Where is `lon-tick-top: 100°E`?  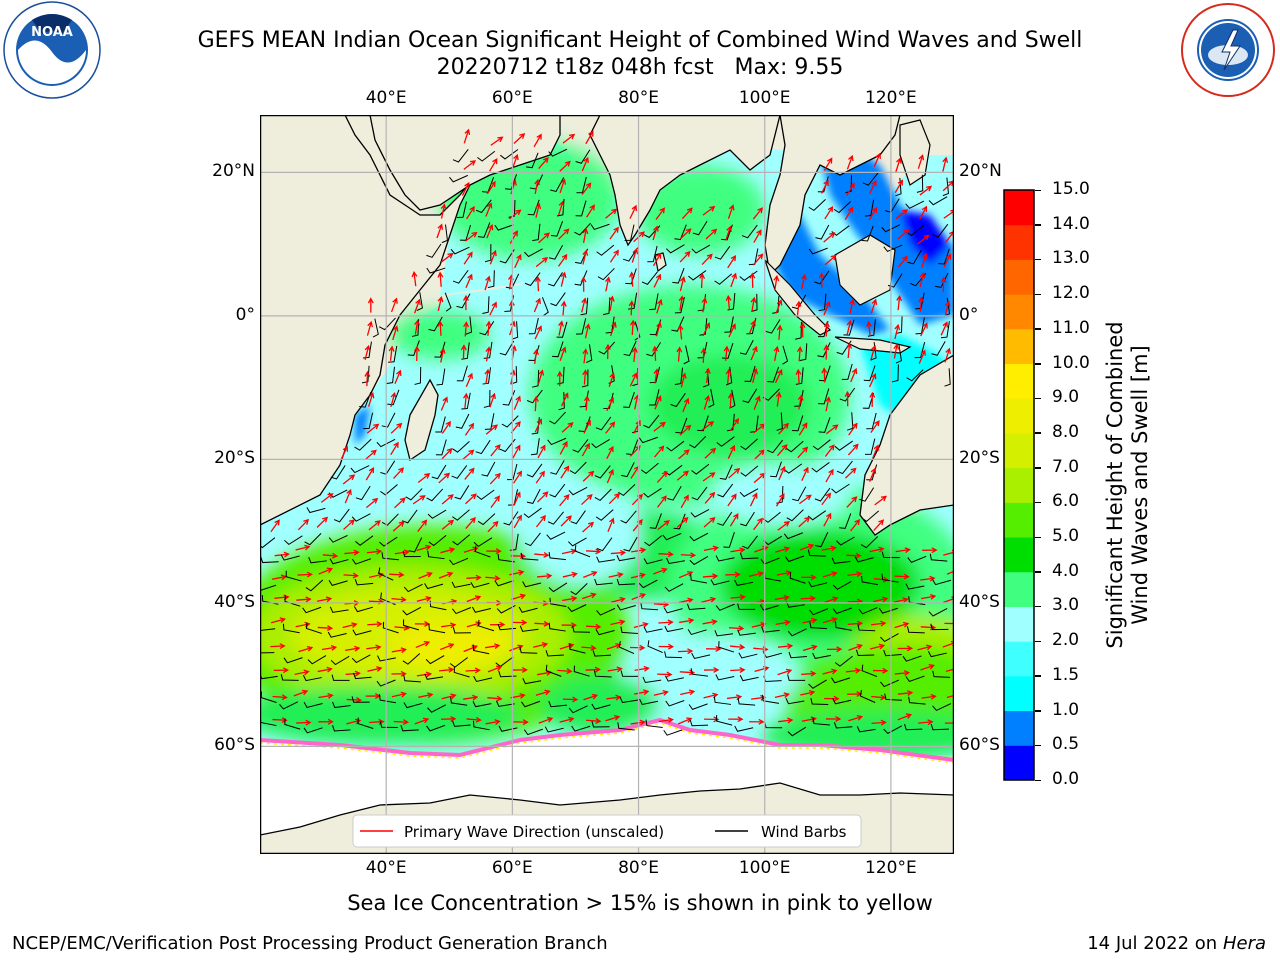 lon-tick-top: 100°E is located at coordinates (764, 98).